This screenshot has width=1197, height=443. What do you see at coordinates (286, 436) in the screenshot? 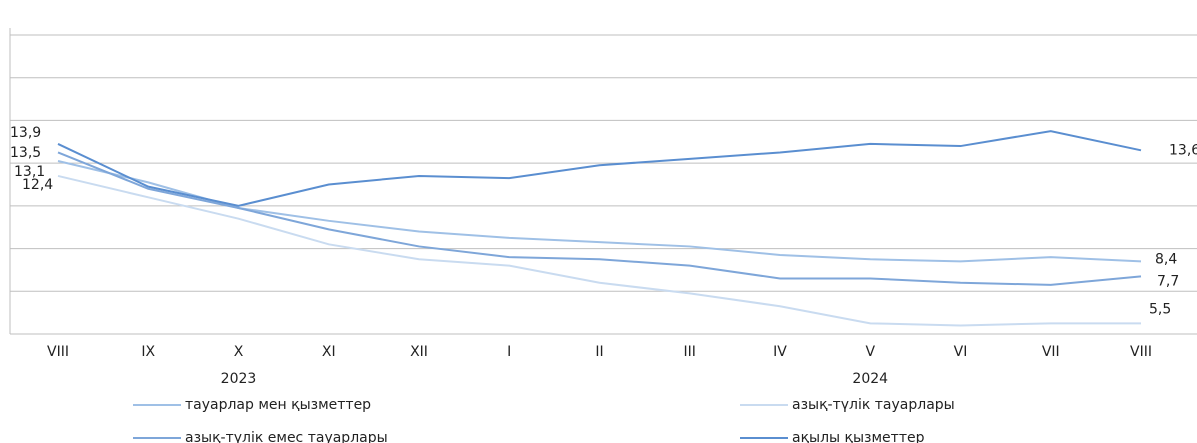
I see `legend-label: азық-түлік емес тауарлары` at bounding box center [286, 436].